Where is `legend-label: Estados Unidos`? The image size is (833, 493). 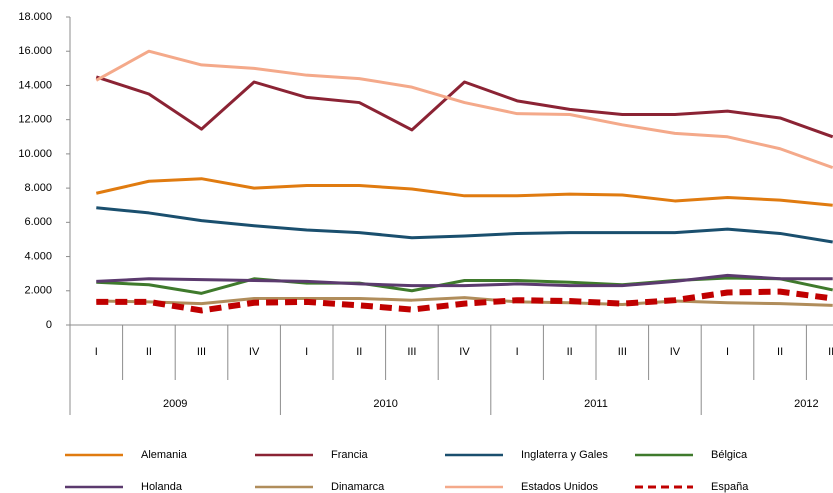 legend-label: Estados Unidos is located at coordinates (560, 487).